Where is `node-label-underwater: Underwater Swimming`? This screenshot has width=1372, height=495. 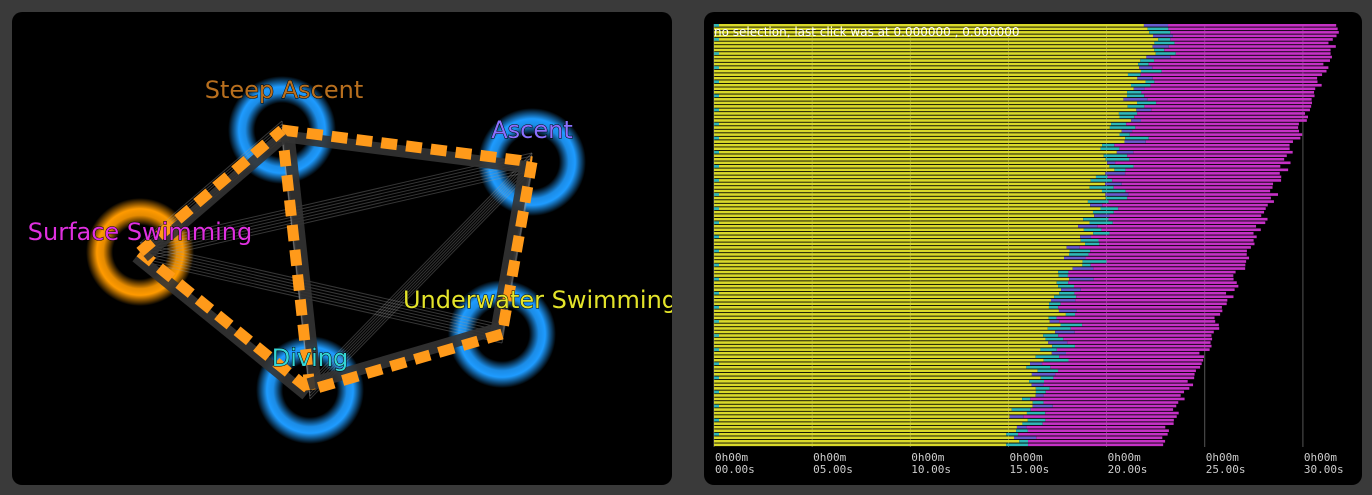 node-label-underwater: Underwater Swimming is located at coordinates (537, 300).